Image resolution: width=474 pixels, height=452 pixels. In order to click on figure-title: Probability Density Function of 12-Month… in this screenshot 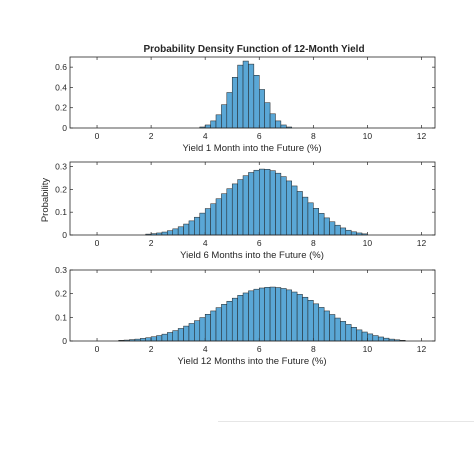, I will do `click(253, 49)`.